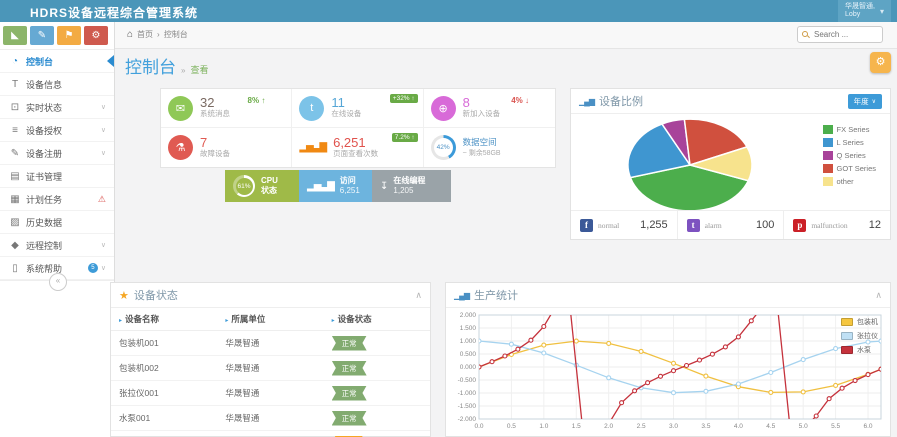 The height and width of the screenshot is (437, 897). I want to click on sidebar-item-label: 历史数据, so click(44, 222).